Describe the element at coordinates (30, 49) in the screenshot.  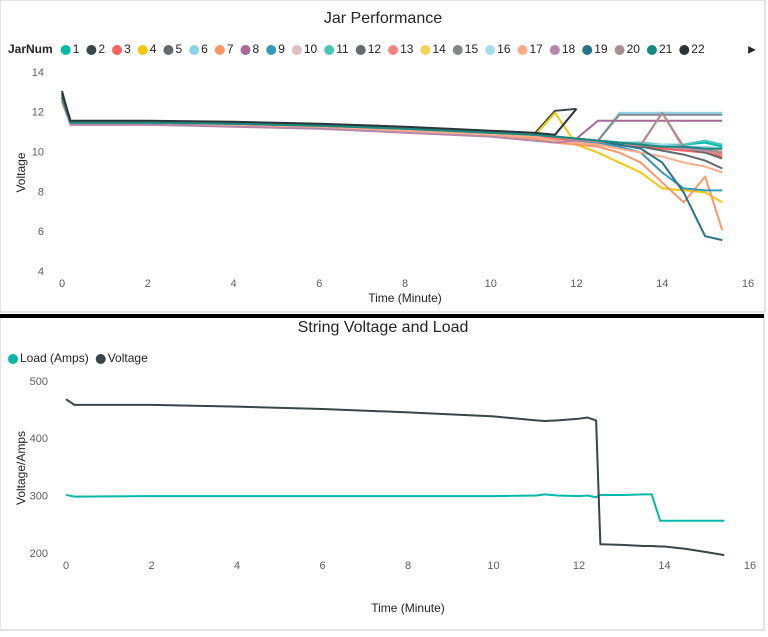
I see `legend-title: JarNum` at that location.